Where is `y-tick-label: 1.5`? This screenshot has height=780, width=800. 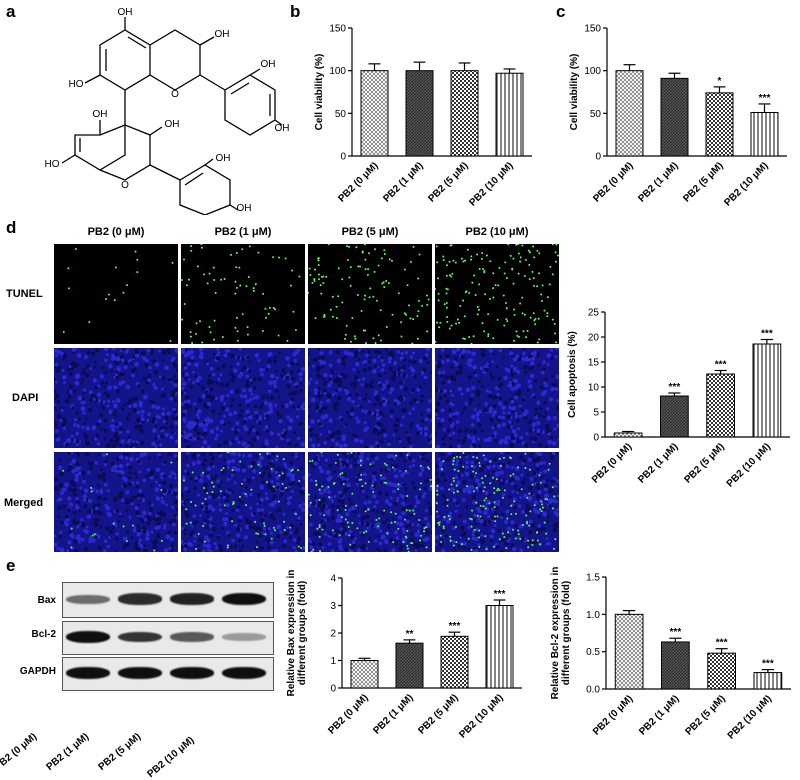
y-tick-label: 1.5 is located at coordinates (593, 578).